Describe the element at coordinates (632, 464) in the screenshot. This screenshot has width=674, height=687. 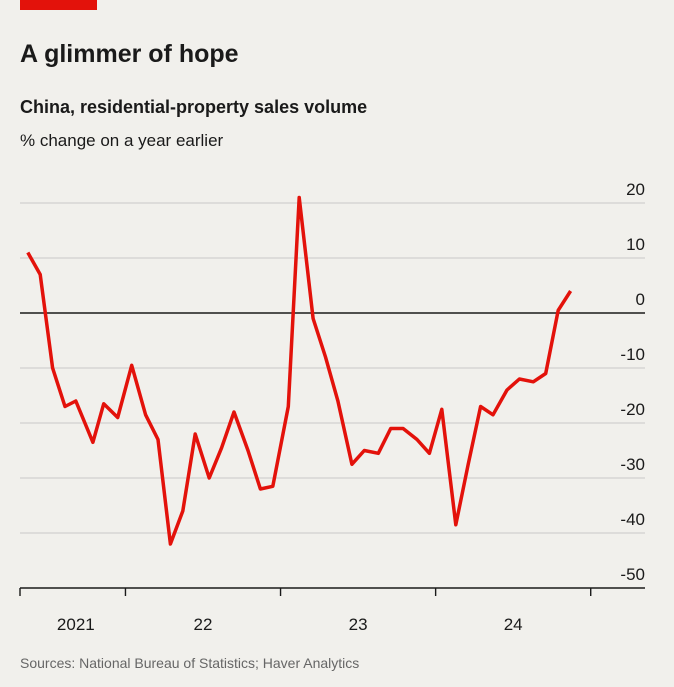
I see `y-tick-label: -30` at that location.